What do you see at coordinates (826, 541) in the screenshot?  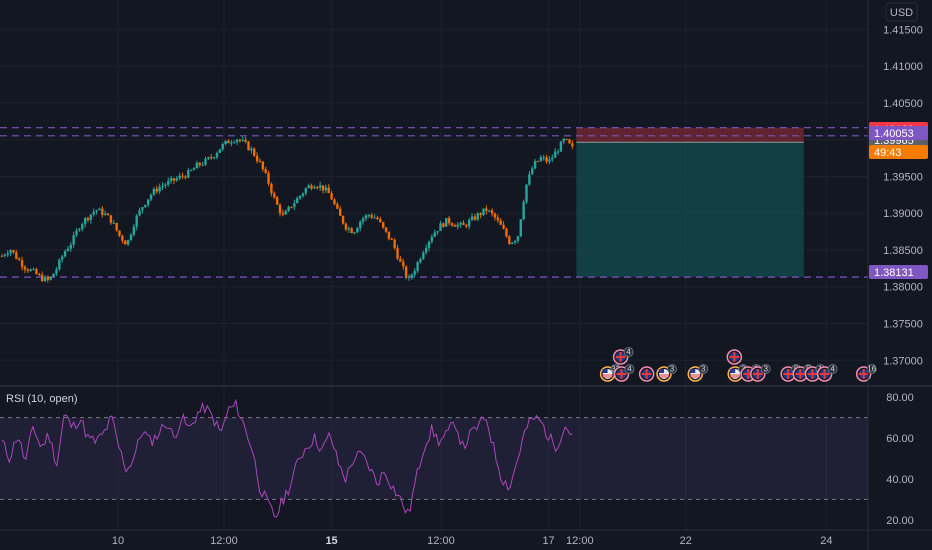 I see `time-tick-label: 24` at bounding box center [826, 541].